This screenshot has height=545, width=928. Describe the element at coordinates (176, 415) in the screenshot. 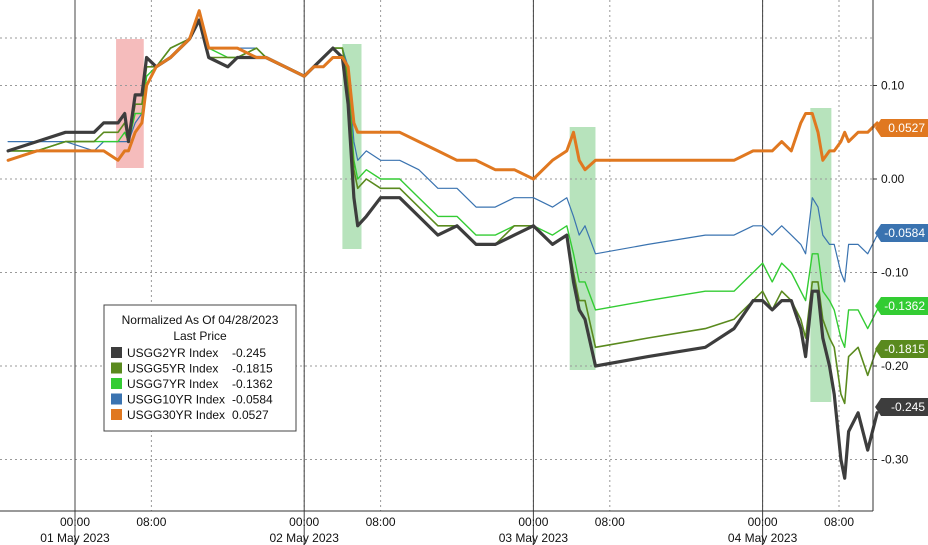

I see `legend-series-name: USGG30YR Index` at that location.